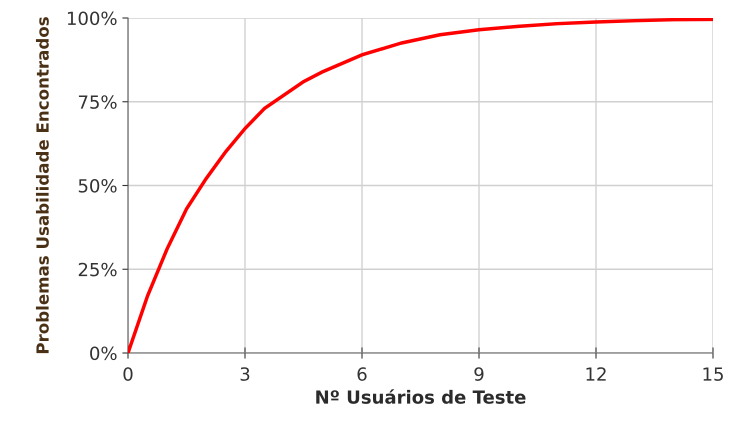 This screenshot has width=729, height=432. What do you see at coordinates (713, 374) in the screenshot?
I see `x-tick-label: 15` at bounding box center [713, 374].